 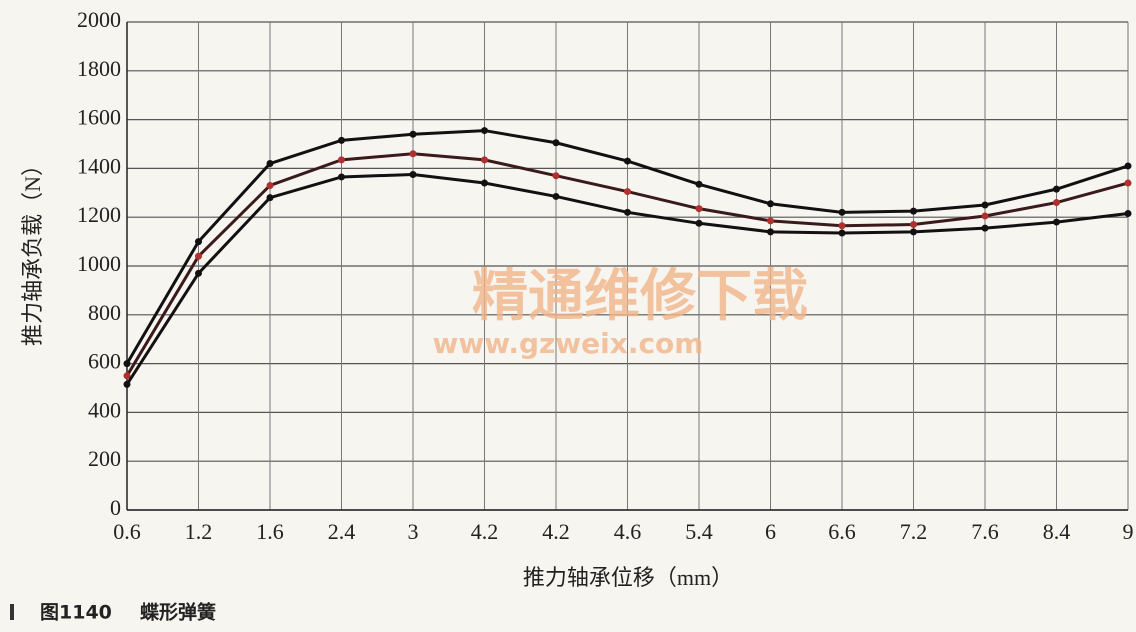 I want to click on y-tick-label: 1200, so click(x=99, y=214).